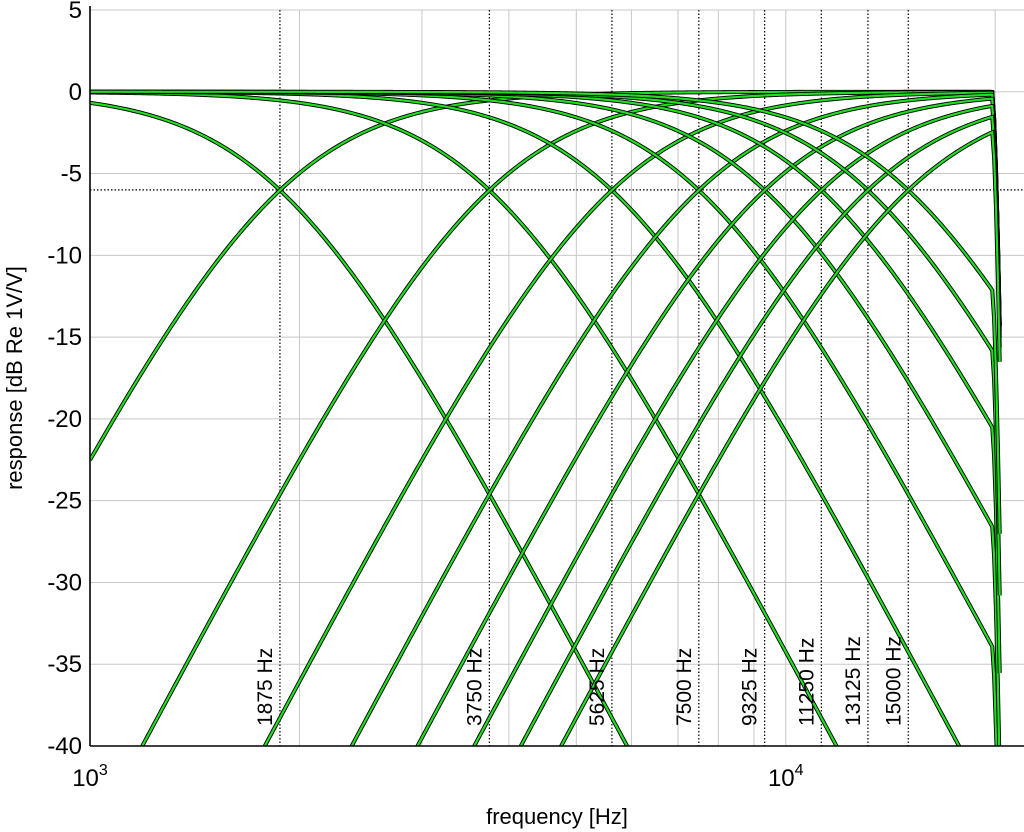 This screenshot has width=1024, height=832. I want to click on x-tick-labels: 10³ 10⁴, so click(437, 777).